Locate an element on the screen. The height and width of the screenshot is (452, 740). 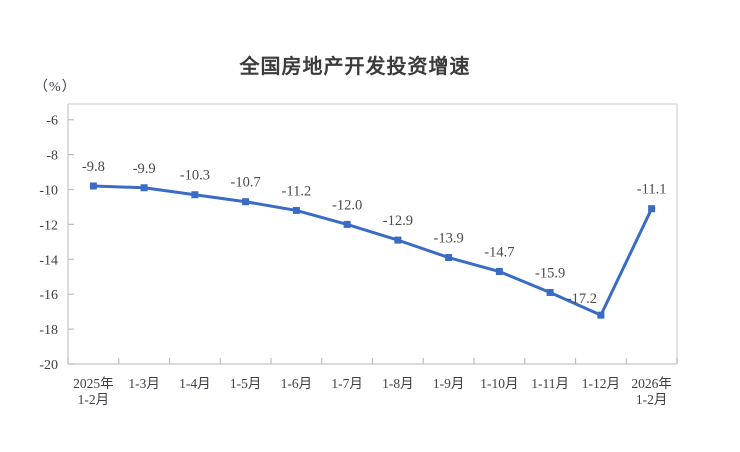
x-tick-label: 1-3月 is located at coordinates (144, 383).